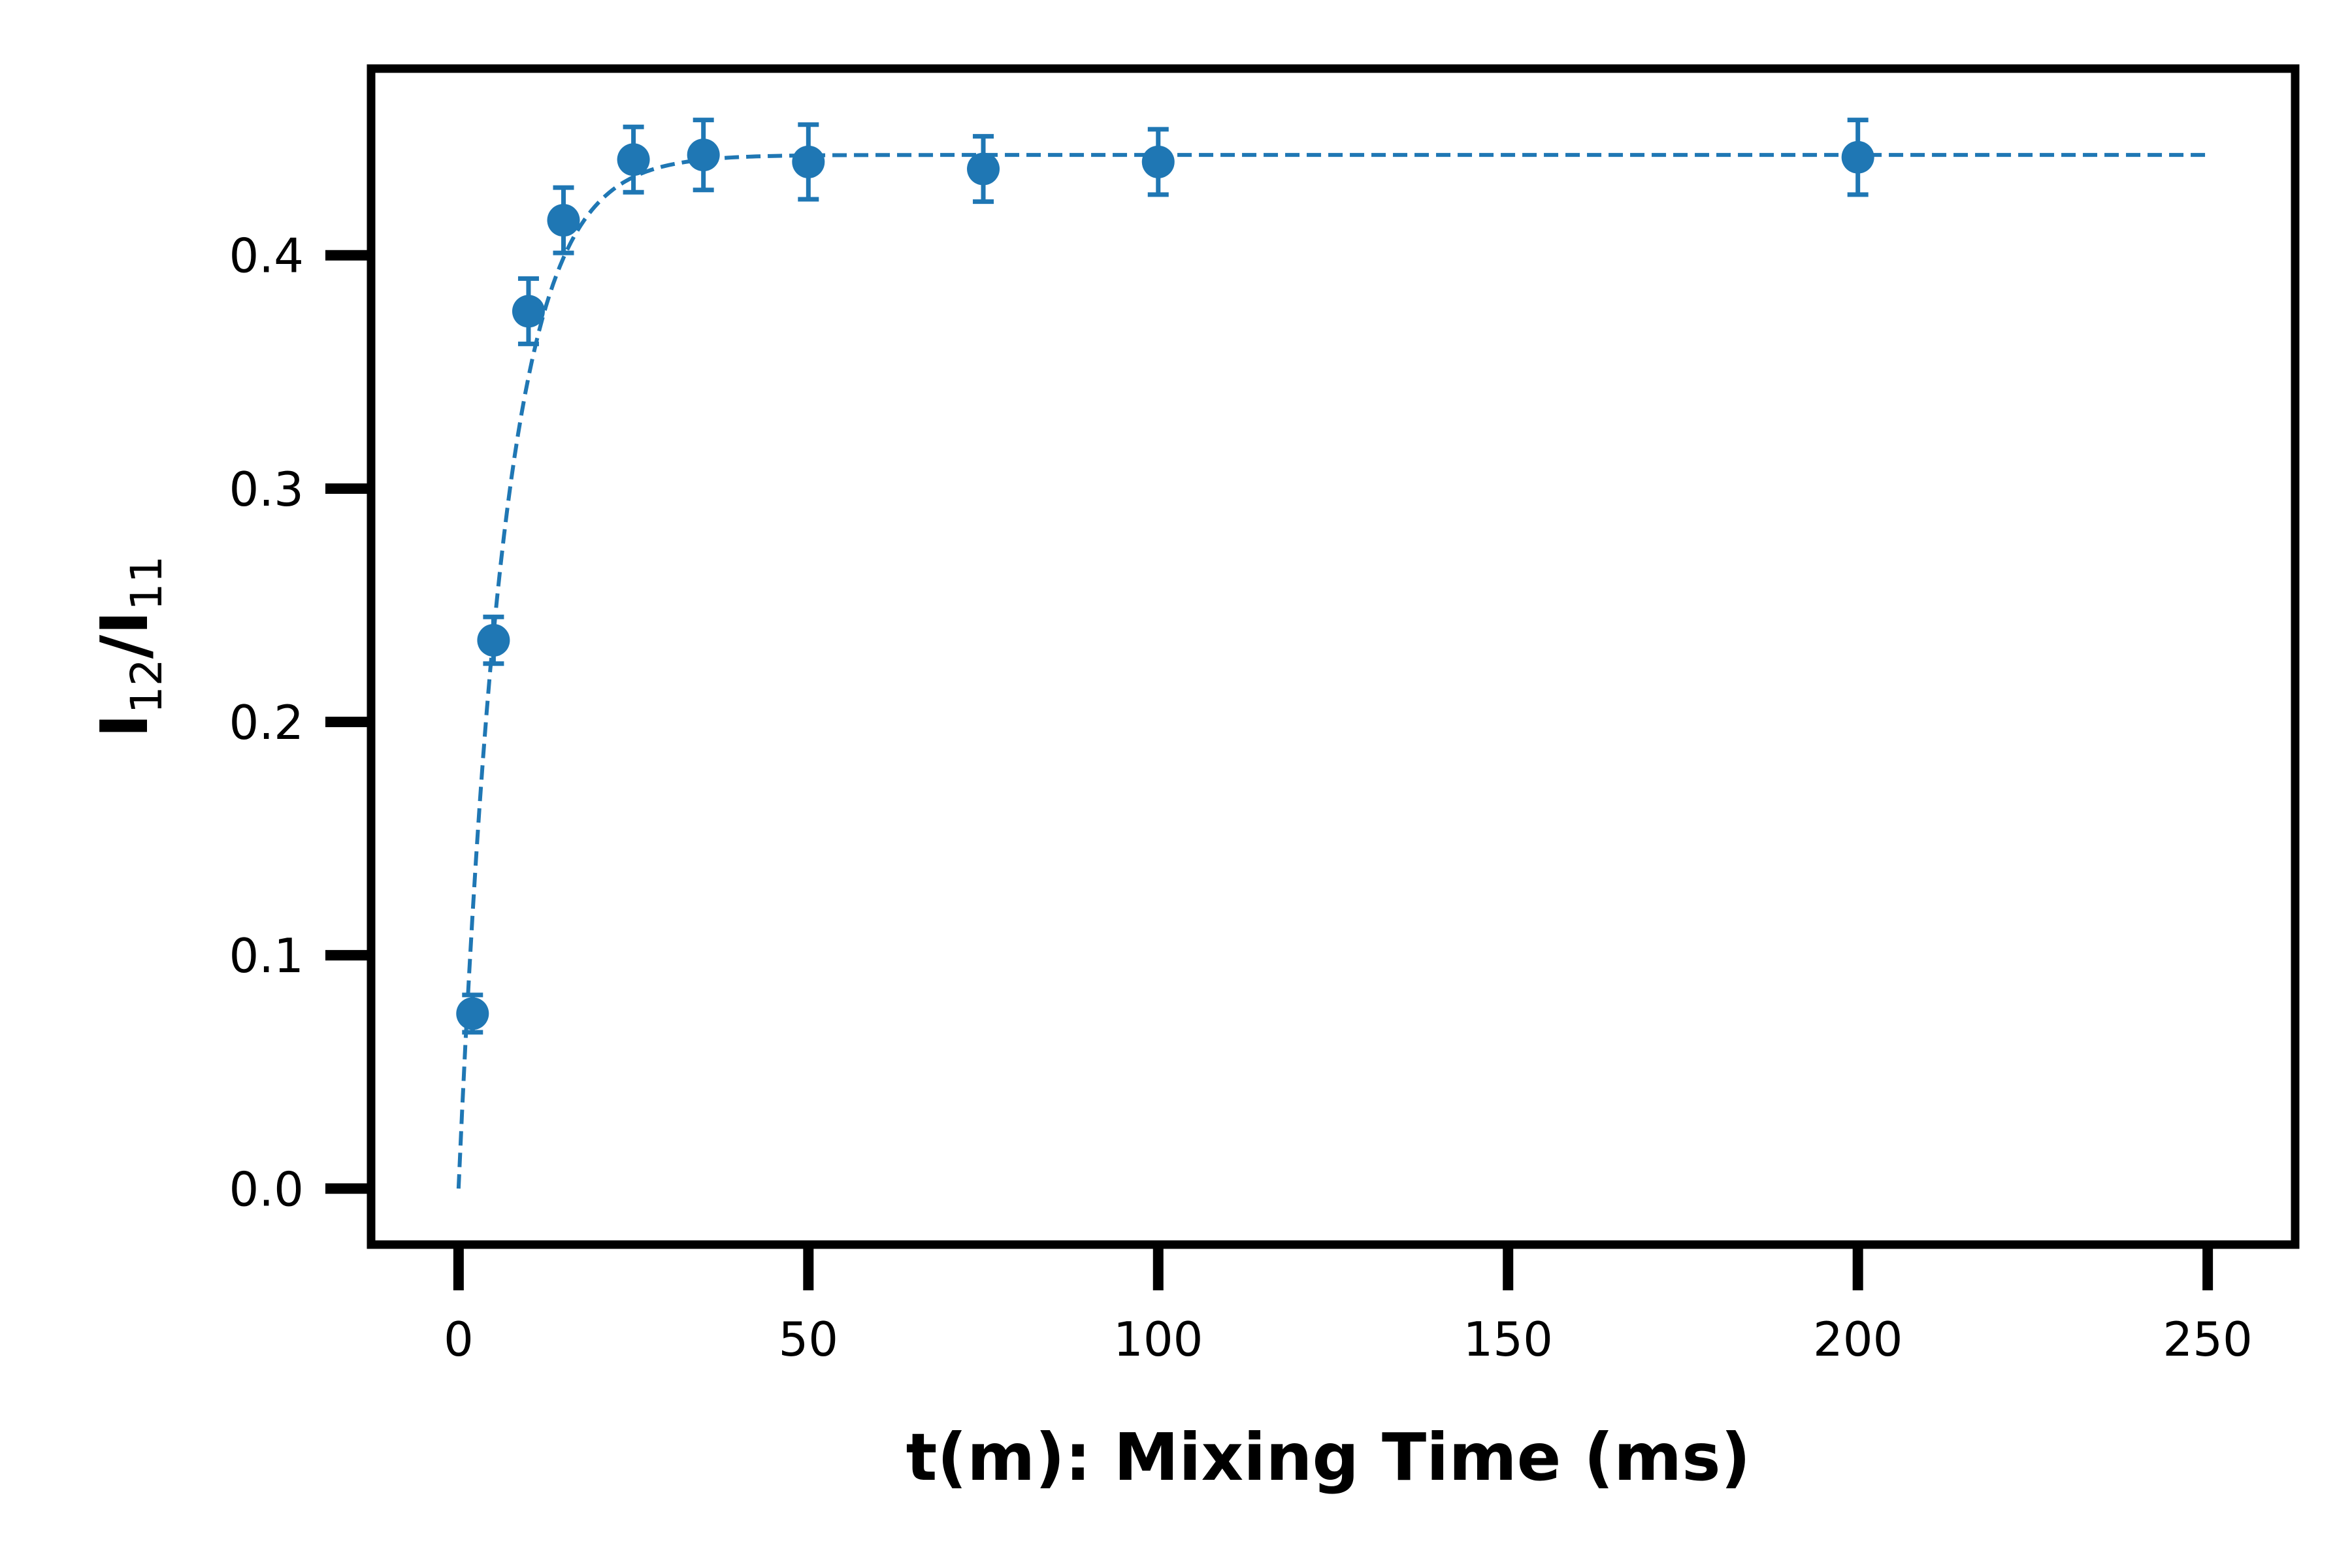  Describe the element at coordinates (147, 583) in the screenshot. I see `y-axis-label-sub: 11` at that location.